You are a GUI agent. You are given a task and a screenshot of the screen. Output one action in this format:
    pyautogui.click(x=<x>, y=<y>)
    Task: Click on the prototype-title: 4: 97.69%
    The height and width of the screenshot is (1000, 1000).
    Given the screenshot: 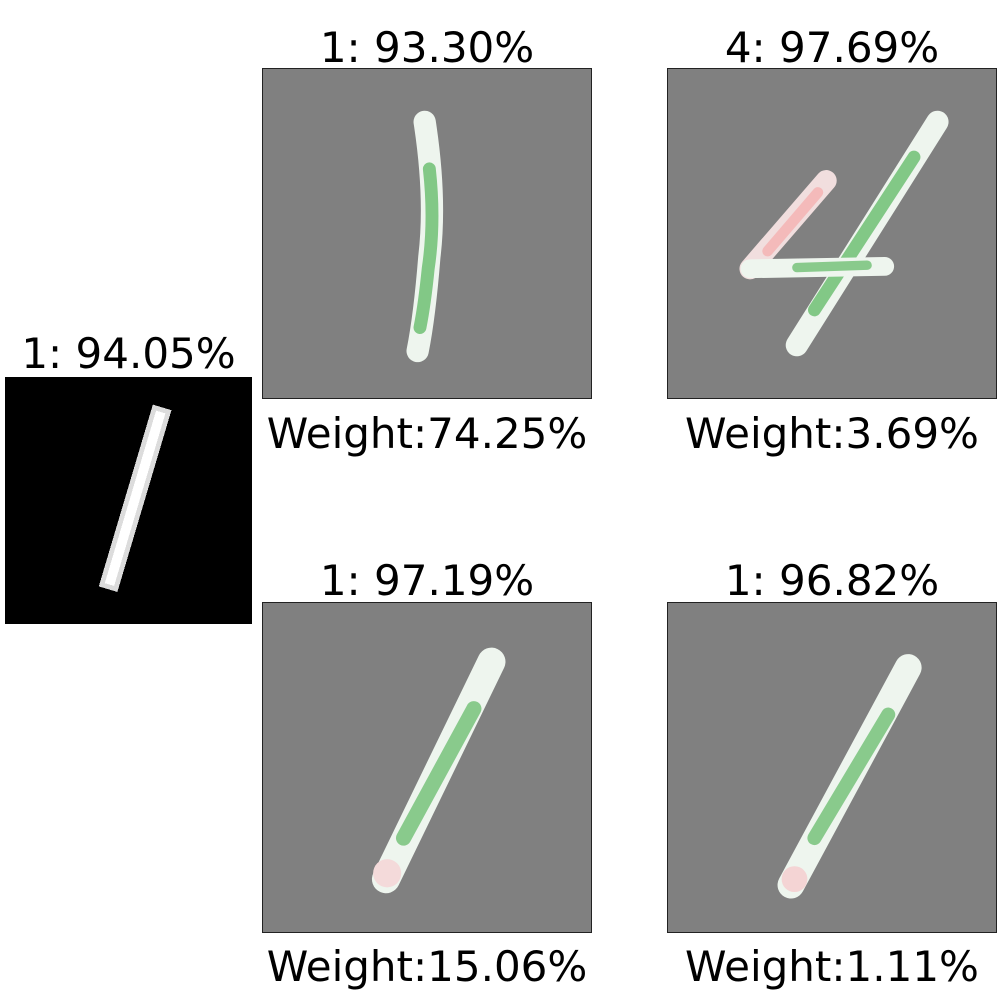 What is the action you would take?
    pyautogui.click(x=832, y=47)
    